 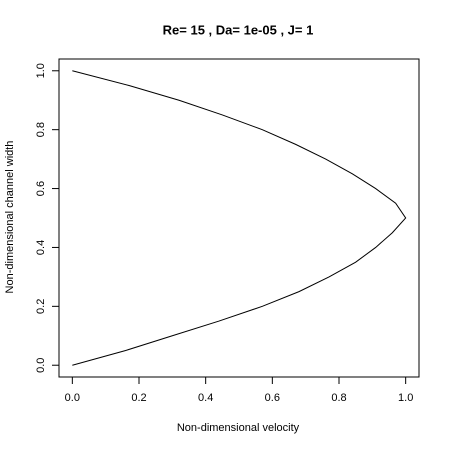 I want to click on y-tick-label: 0.4, so click(x=41, y=247).